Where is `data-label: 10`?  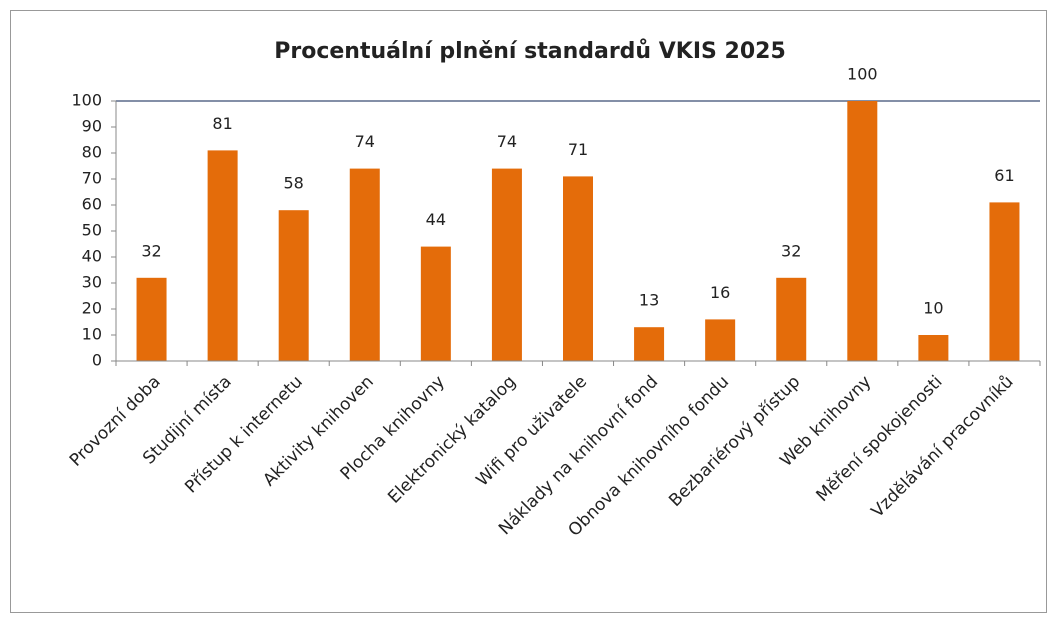 data-label: 10 is located at coordinates (933, 308).